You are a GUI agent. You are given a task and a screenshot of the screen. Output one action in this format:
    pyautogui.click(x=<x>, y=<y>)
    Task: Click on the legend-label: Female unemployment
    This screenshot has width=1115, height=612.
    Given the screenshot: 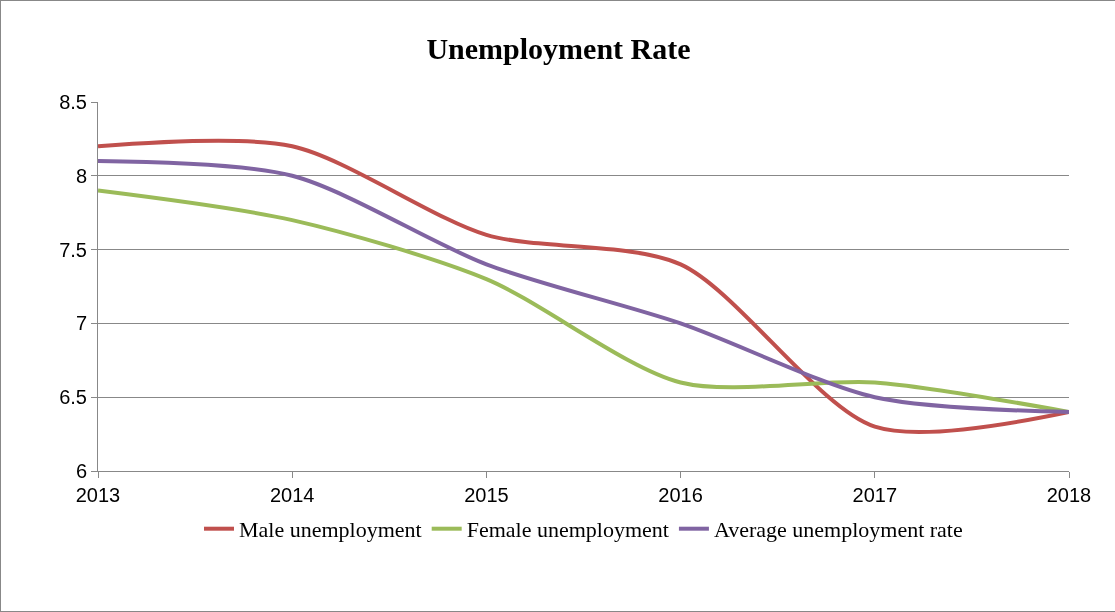 What is the action you would take?
    pyautogui.click(x=567, y=530)
    